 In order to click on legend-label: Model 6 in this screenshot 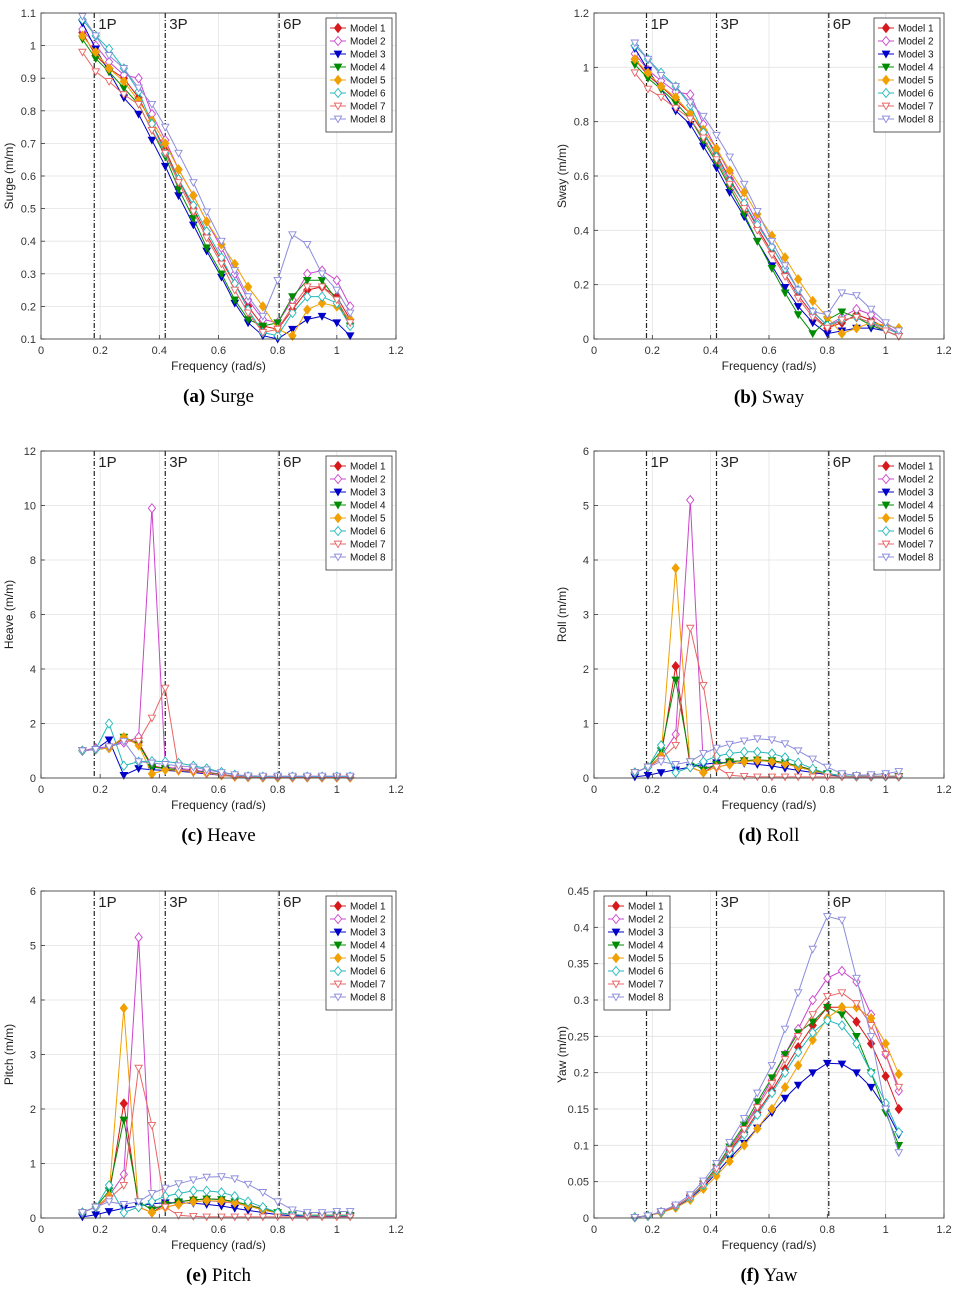, I will do `click(368, 94)`.